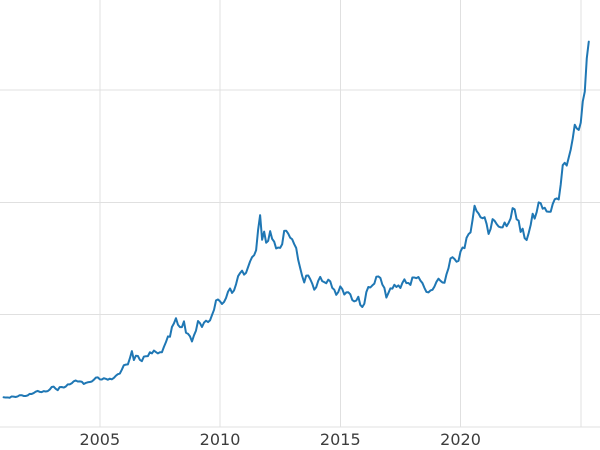 The width and height of the screenshot is (600, 450). What do you see at coordinates (460, 439) in the screenshot?
I see `x-tick-label: 2020` at bounding box center [460, 439].